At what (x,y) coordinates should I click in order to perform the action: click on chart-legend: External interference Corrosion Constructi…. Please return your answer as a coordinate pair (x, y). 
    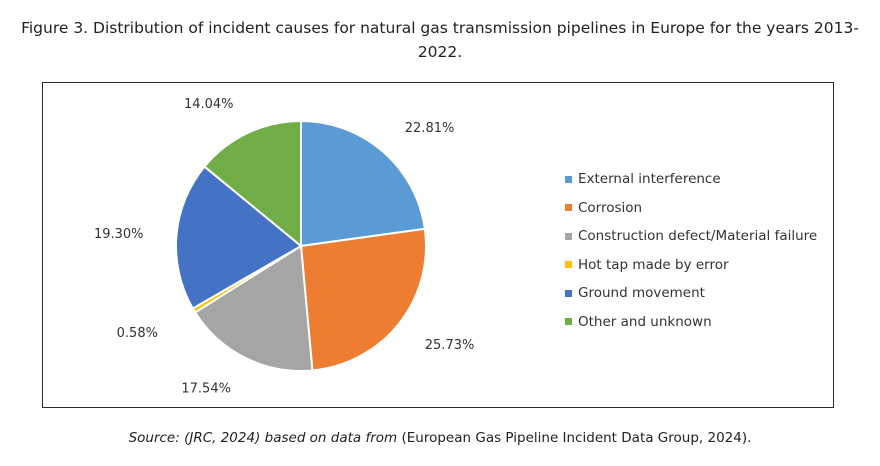
    Looking at the image, I should click on (691, 250).